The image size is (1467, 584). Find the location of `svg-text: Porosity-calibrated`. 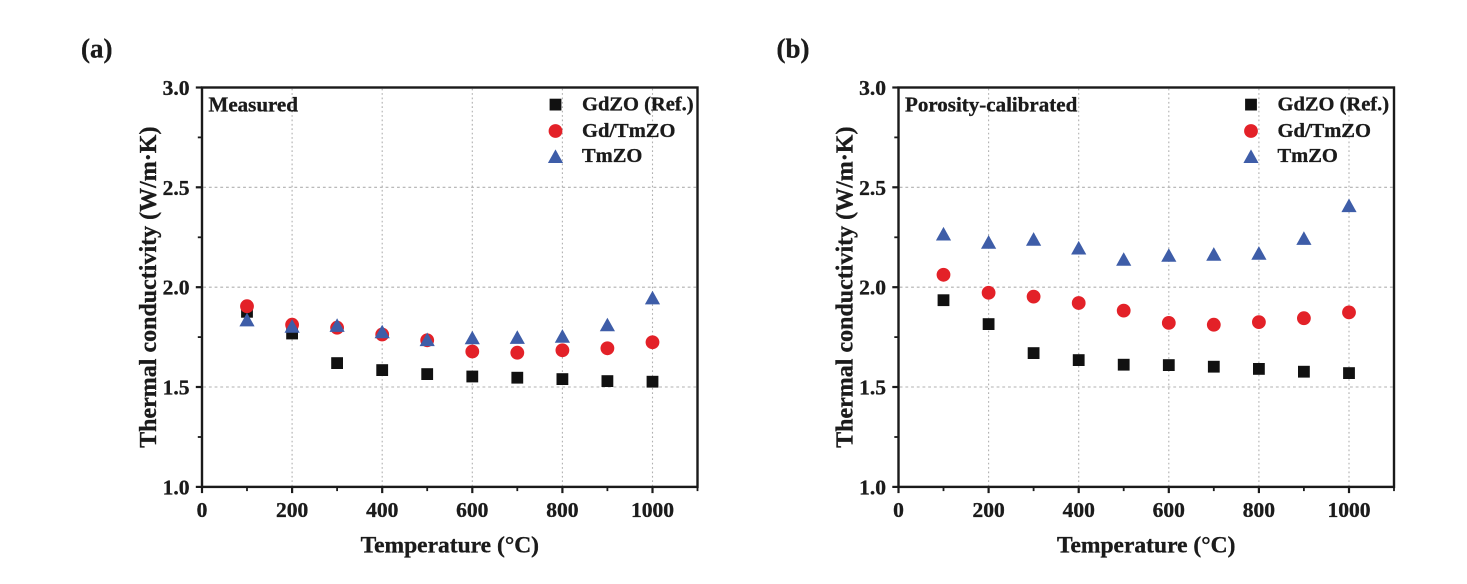

svg-text: Porosity-calibrated is located at coordinates (991, 105).